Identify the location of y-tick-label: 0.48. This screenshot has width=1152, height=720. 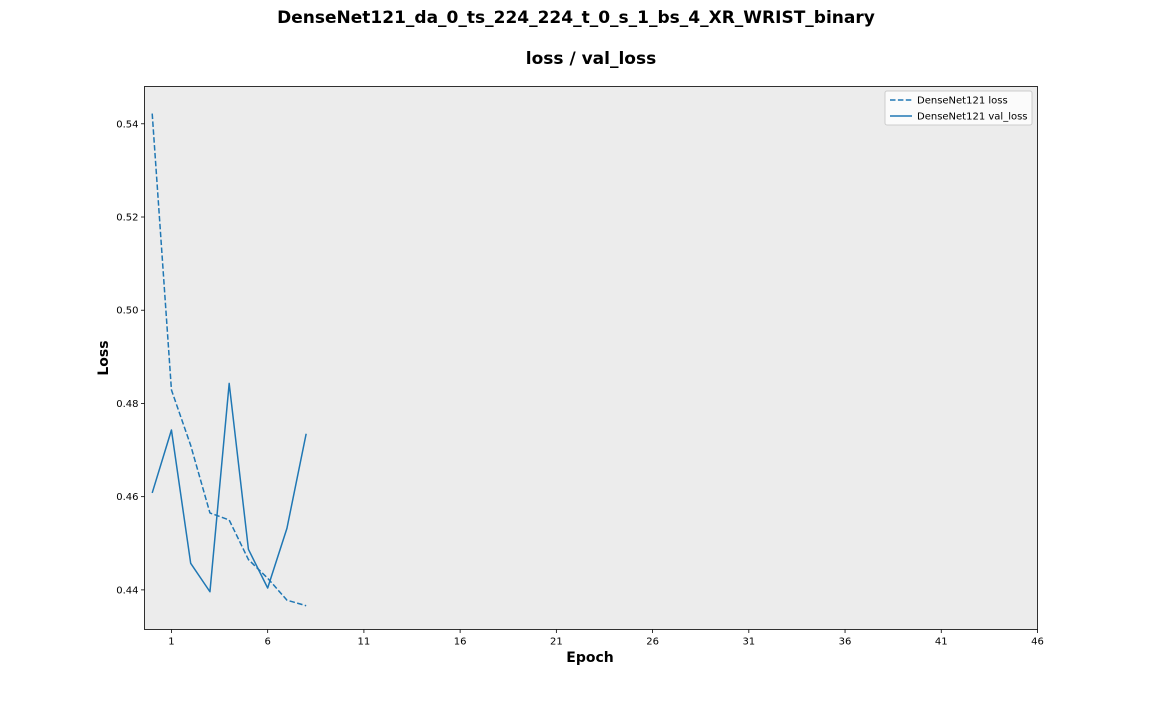
(127, 404).